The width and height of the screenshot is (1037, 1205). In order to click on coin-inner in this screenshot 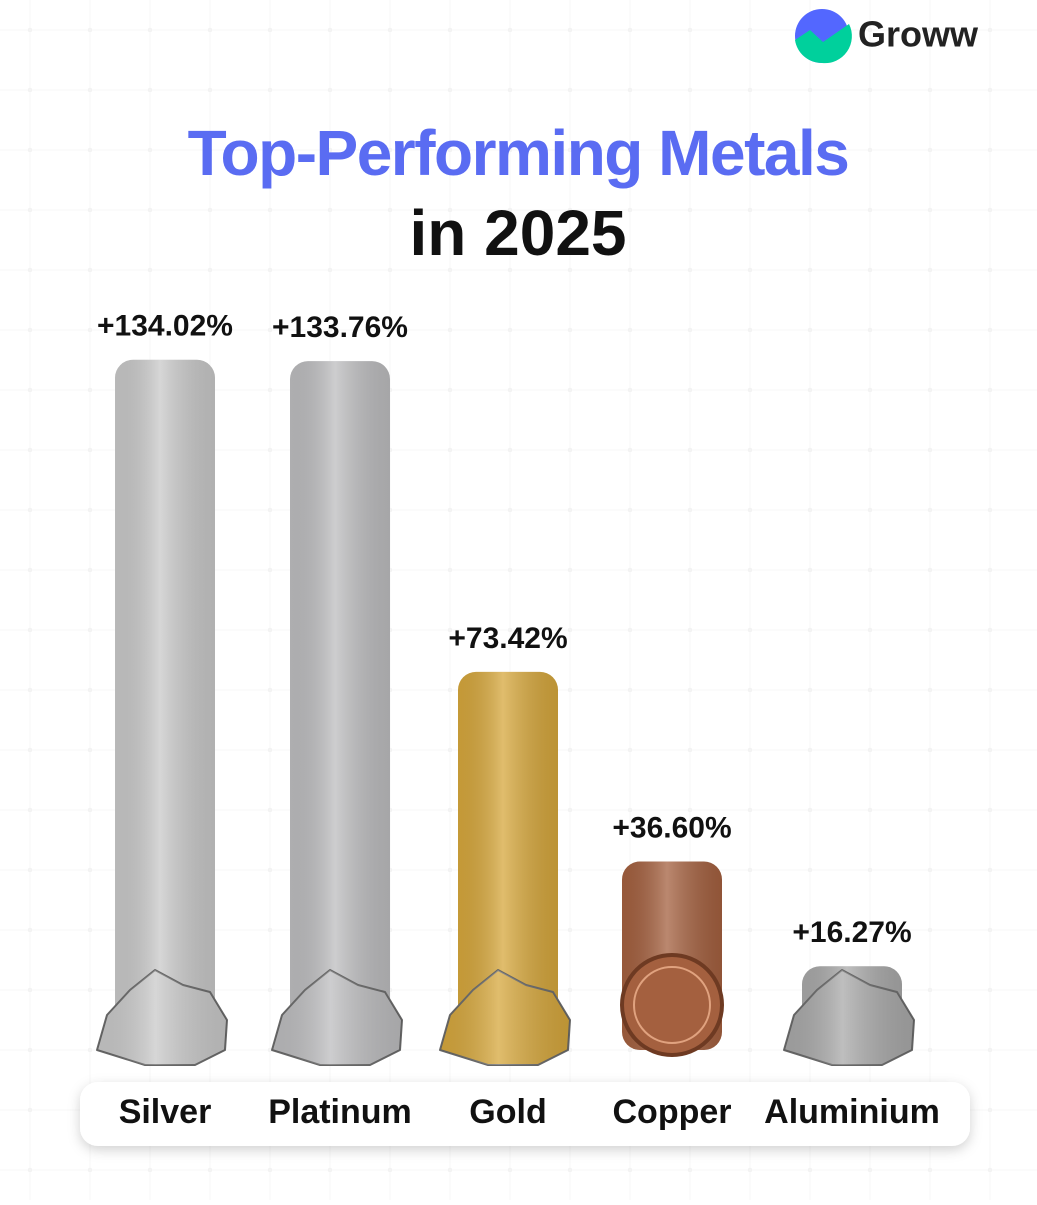, I will do `click(672, 1005)`.